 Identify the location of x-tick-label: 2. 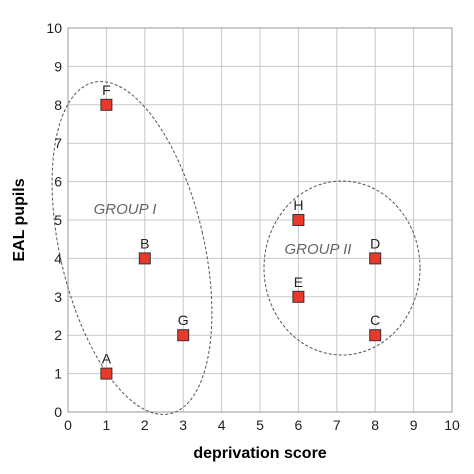
(145, 425).